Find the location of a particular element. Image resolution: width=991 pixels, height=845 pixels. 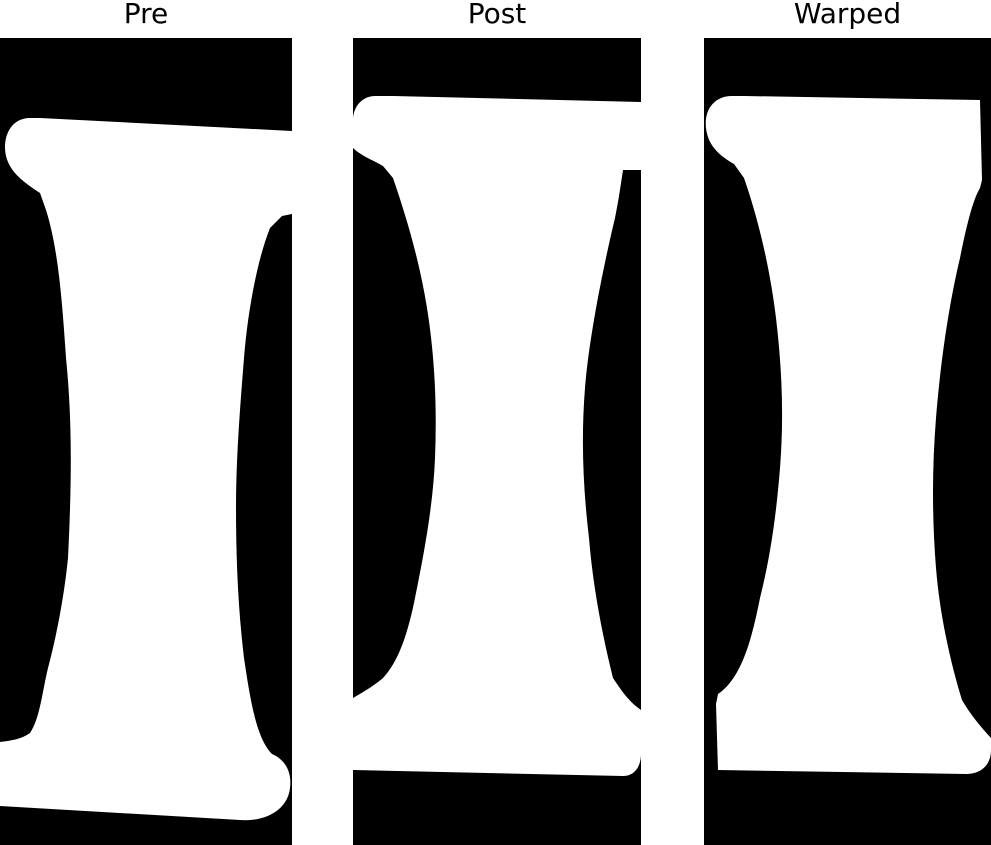

panel-title: Warped is located at coordinates (847, 15).